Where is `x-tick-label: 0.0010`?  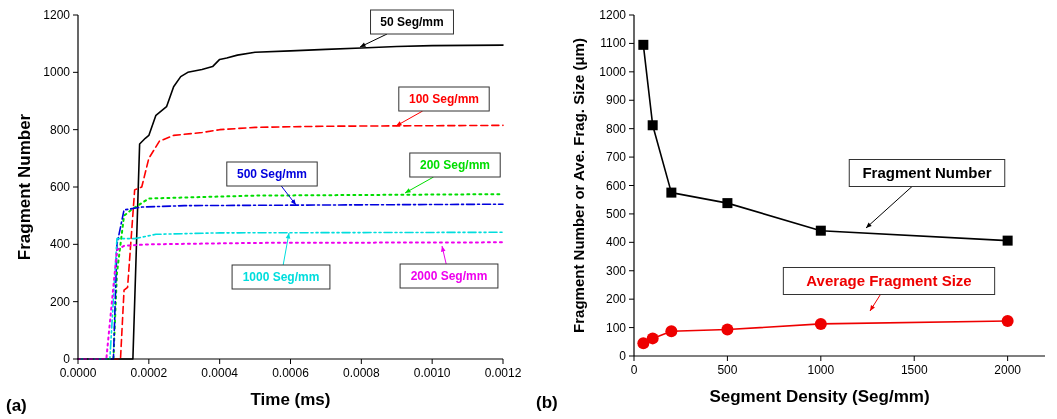
x-tick-label: 0.0010 is located at coordinates (432, 373).